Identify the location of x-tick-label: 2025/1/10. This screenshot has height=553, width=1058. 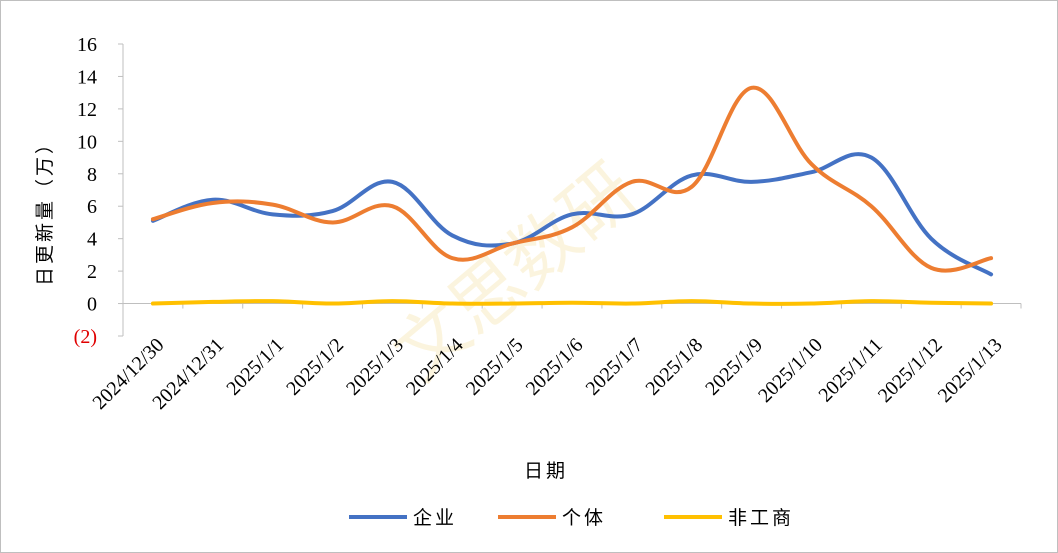
(790, 370).